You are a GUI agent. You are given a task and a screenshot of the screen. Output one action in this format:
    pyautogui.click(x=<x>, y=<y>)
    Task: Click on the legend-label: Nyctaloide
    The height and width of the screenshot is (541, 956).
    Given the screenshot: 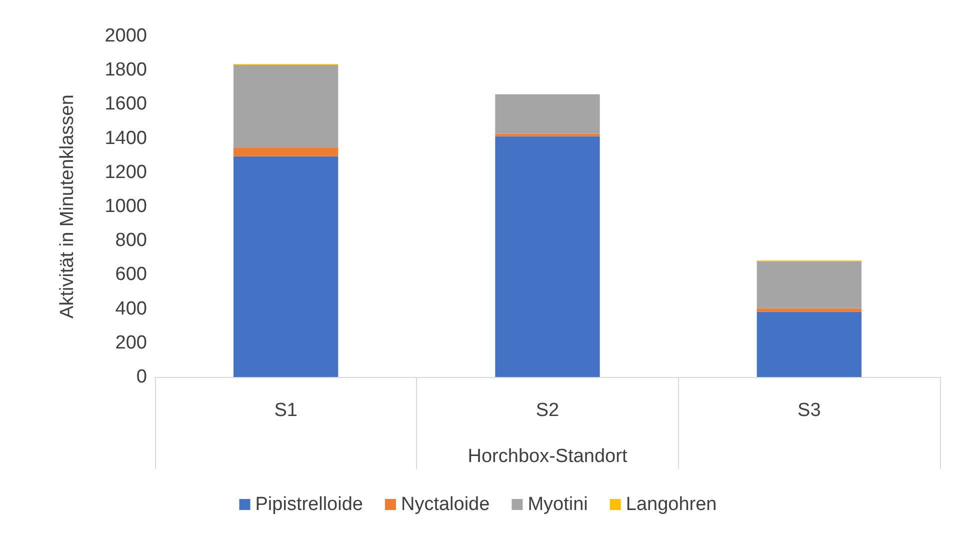 What is the action you would take?
    pyautogui.click(x=445, y=504)
    